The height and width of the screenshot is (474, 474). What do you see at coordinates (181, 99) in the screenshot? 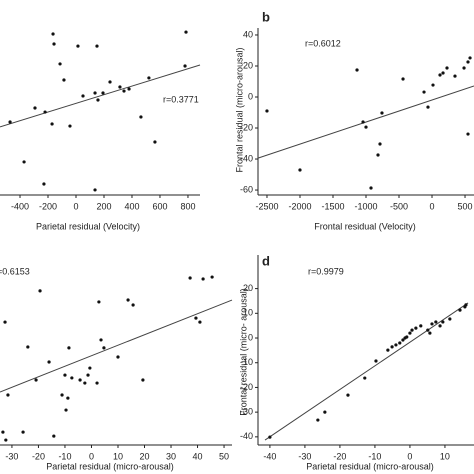
I see `annotation: r=0.3771` at bounding box center [181, 99].